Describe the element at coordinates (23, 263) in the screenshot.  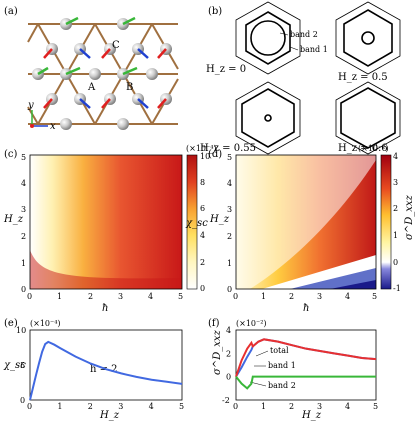
I see `c-ytick: 1` at that location.